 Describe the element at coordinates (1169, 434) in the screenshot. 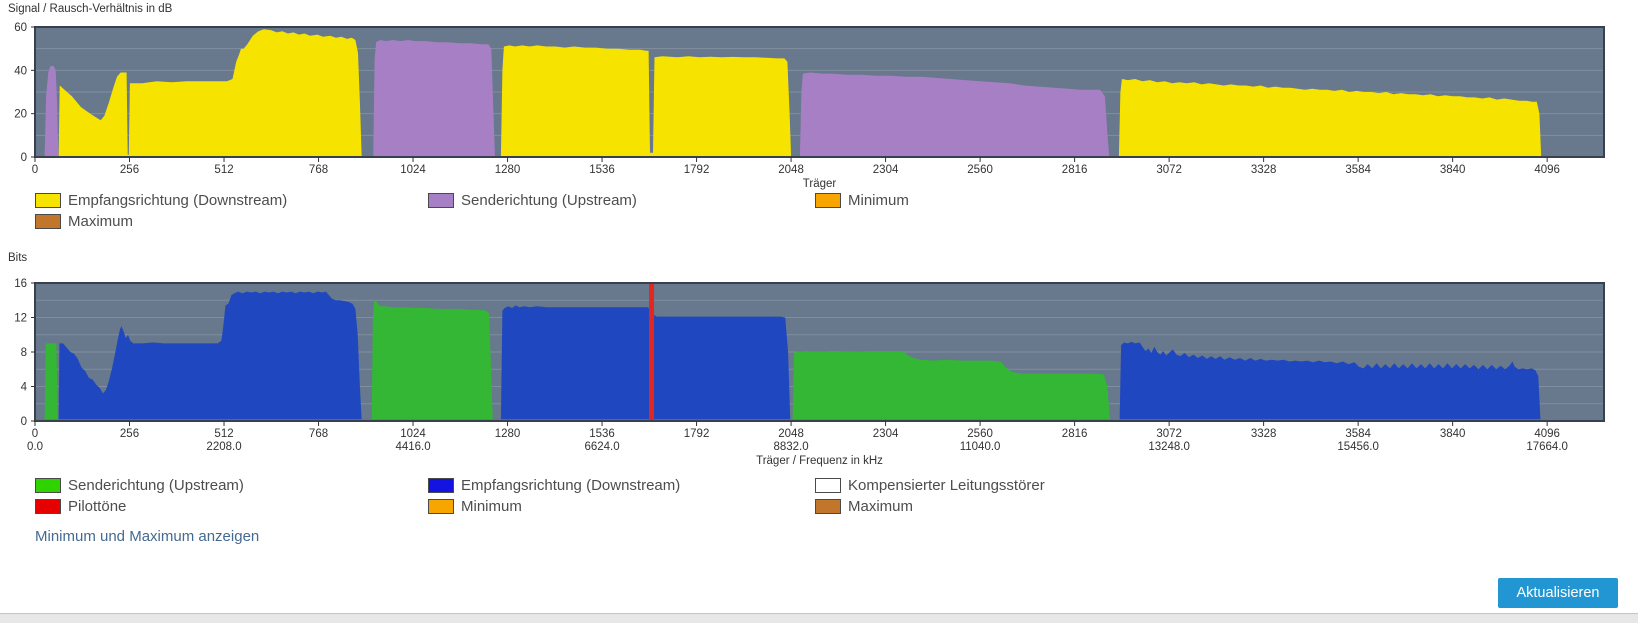

I see `x-tick-label: 3072` at that location.